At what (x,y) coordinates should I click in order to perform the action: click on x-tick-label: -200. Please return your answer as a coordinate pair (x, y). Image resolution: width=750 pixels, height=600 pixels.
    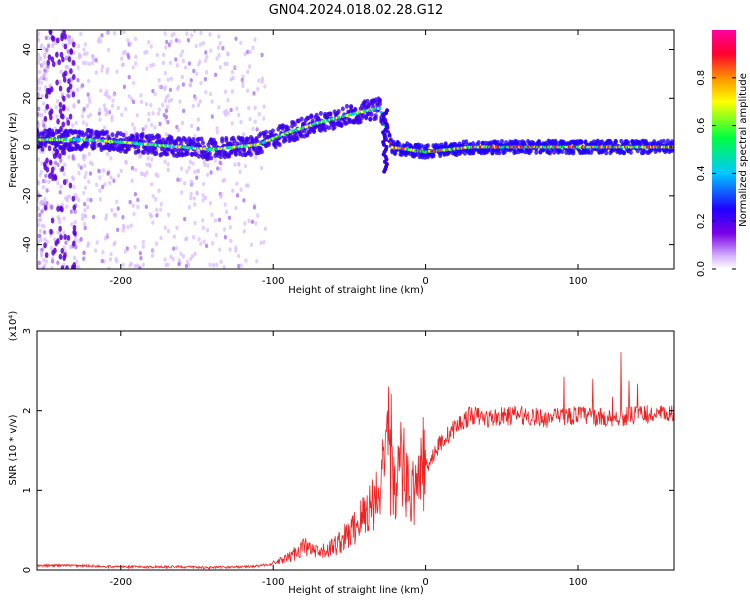
    Looking at the image, I should click on (120, 582).